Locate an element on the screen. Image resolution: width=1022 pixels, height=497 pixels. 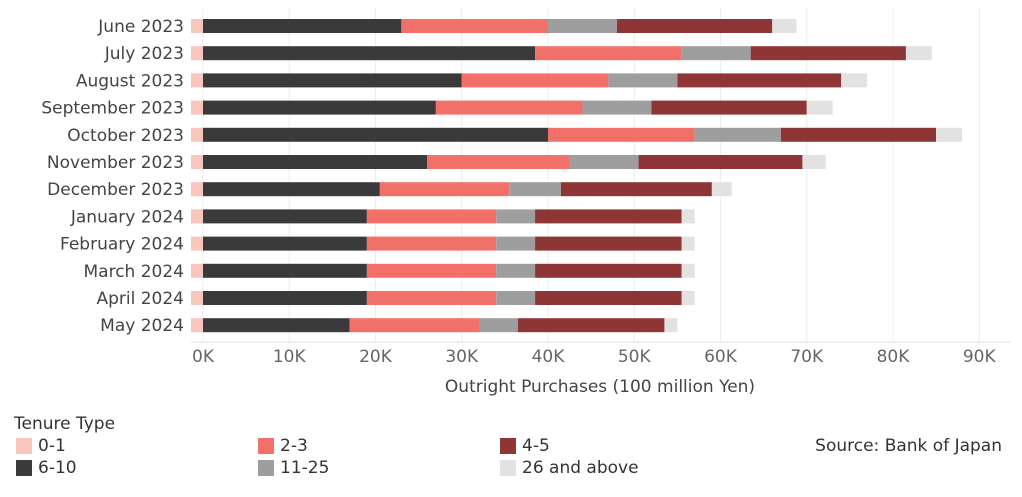
category-label: June 2023 is located at coordinates (140, 27).